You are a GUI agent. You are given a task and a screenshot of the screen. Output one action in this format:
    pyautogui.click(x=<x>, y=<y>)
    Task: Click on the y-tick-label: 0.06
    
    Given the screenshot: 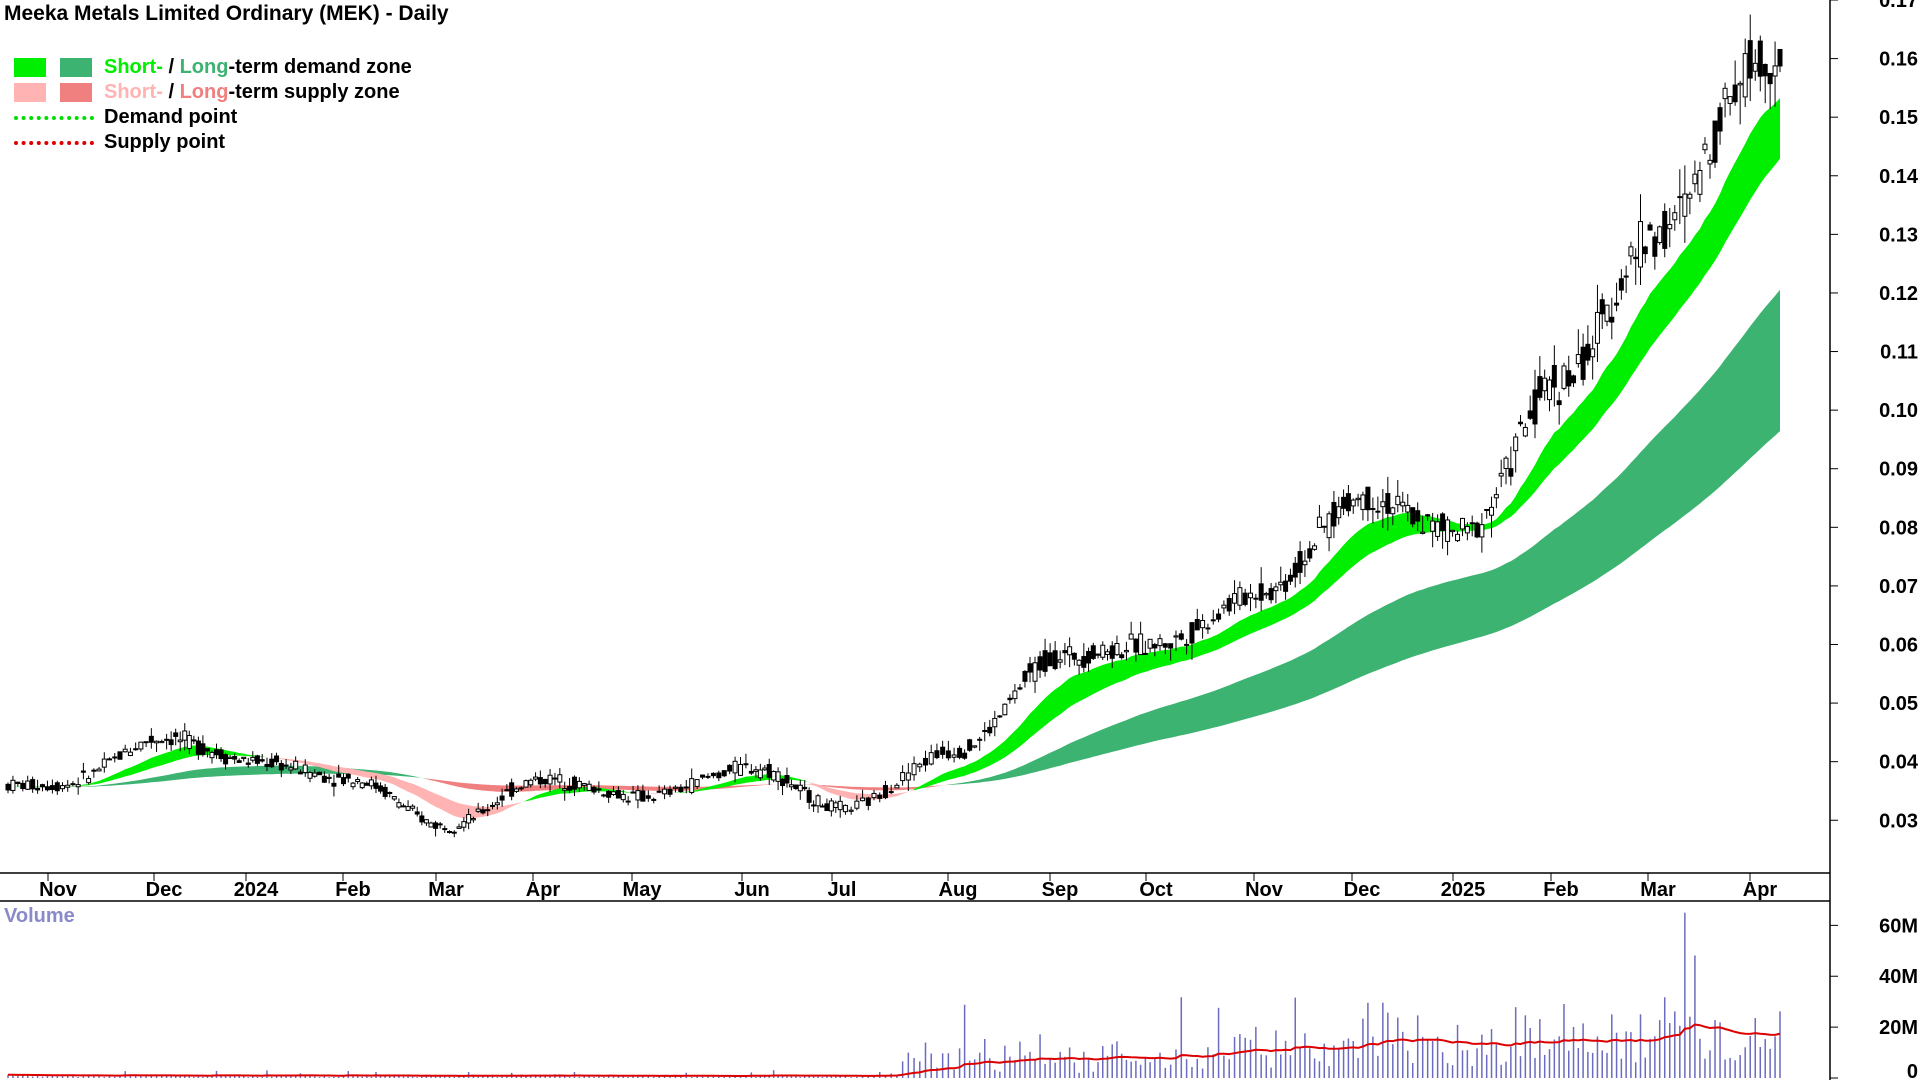 What is the action you would take?
    pyautogui.click(x=1898, y=645)
    